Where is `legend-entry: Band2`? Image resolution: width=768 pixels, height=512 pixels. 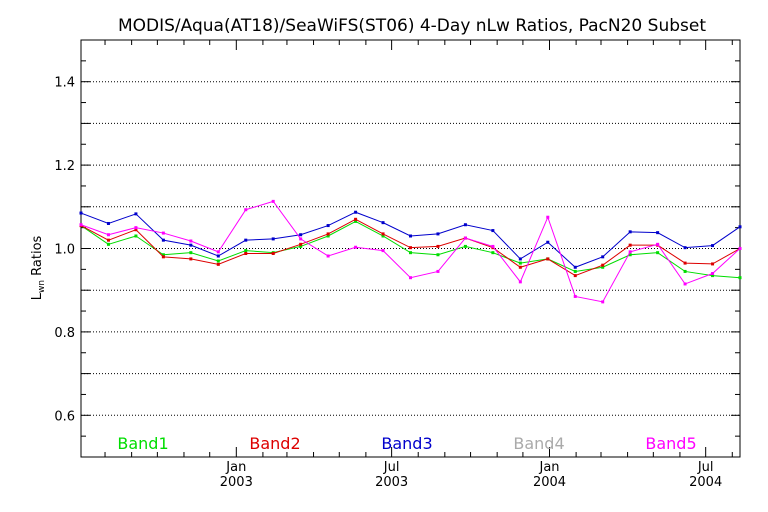
legend-entry: Band2 is located at coordinates (274, 443).